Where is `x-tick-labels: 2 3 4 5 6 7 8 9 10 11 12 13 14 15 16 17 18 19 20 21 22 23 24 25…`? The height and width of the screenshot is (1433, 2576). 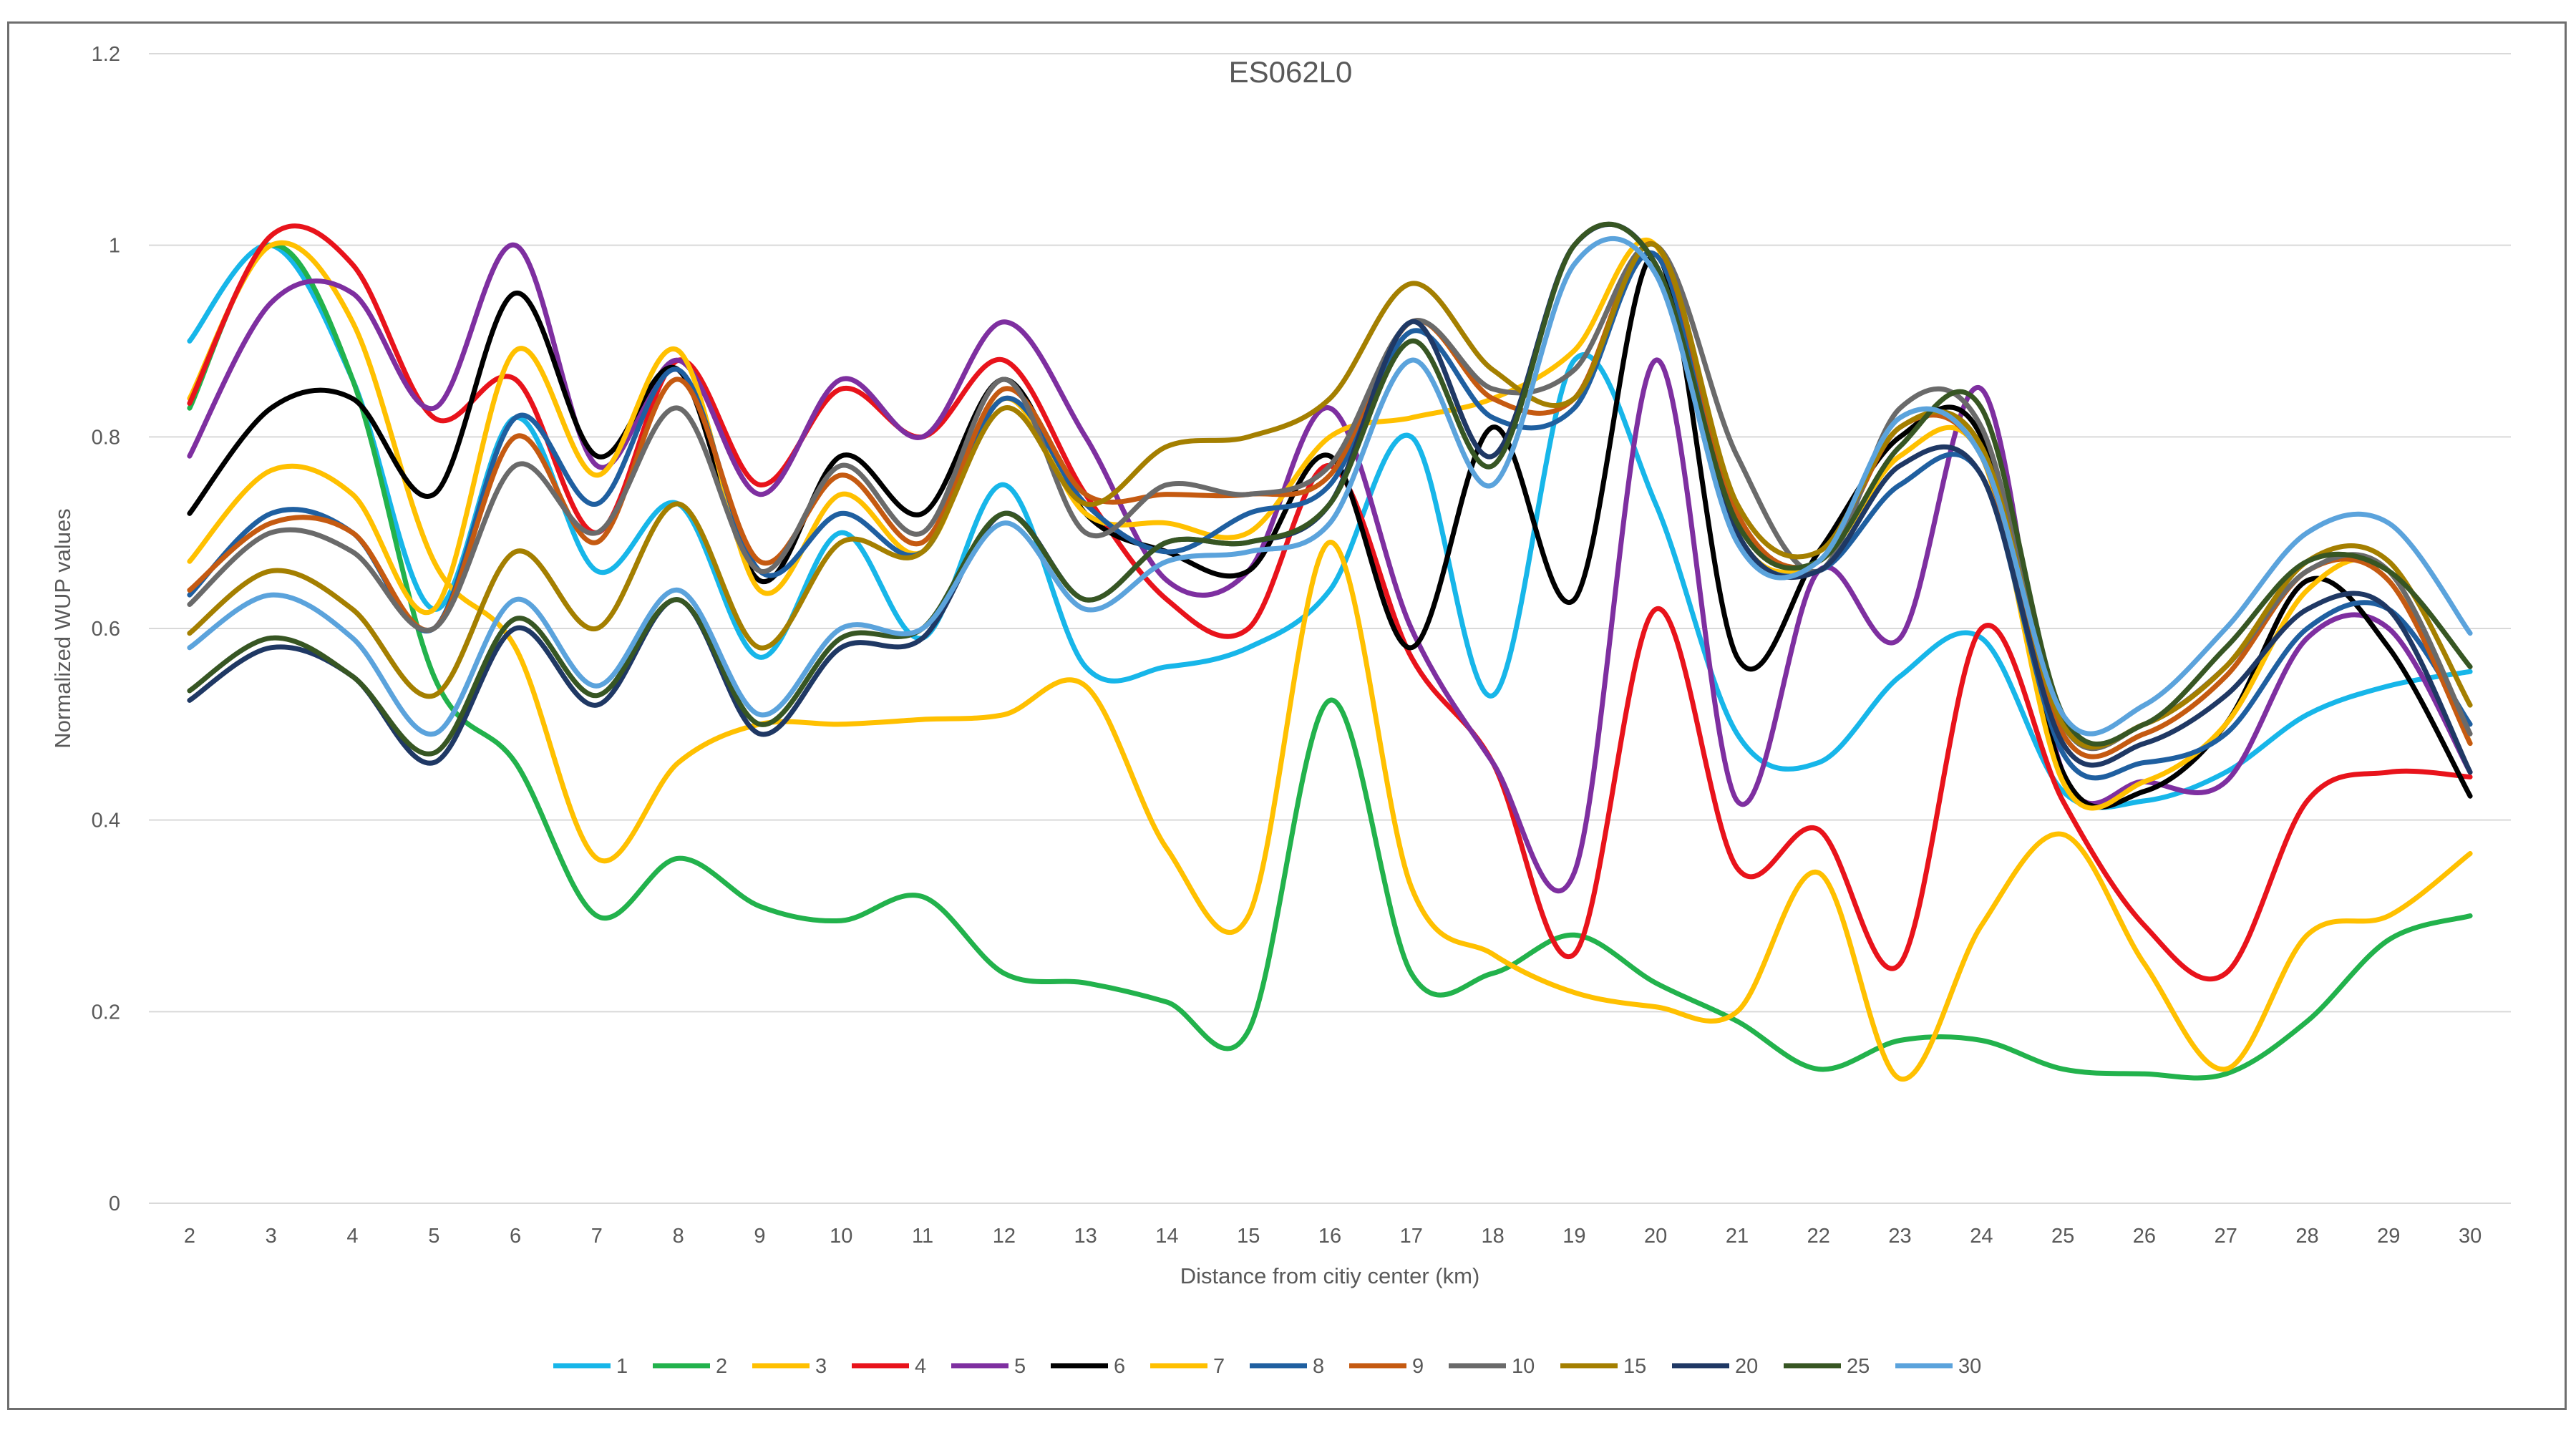
x-tick-labels: 2 3 4 5 6 7 8 9 10 11 12 13 14 15 16 17 18 19 20 21 22 23 24 25… is located at coordinates (1333, 1236).